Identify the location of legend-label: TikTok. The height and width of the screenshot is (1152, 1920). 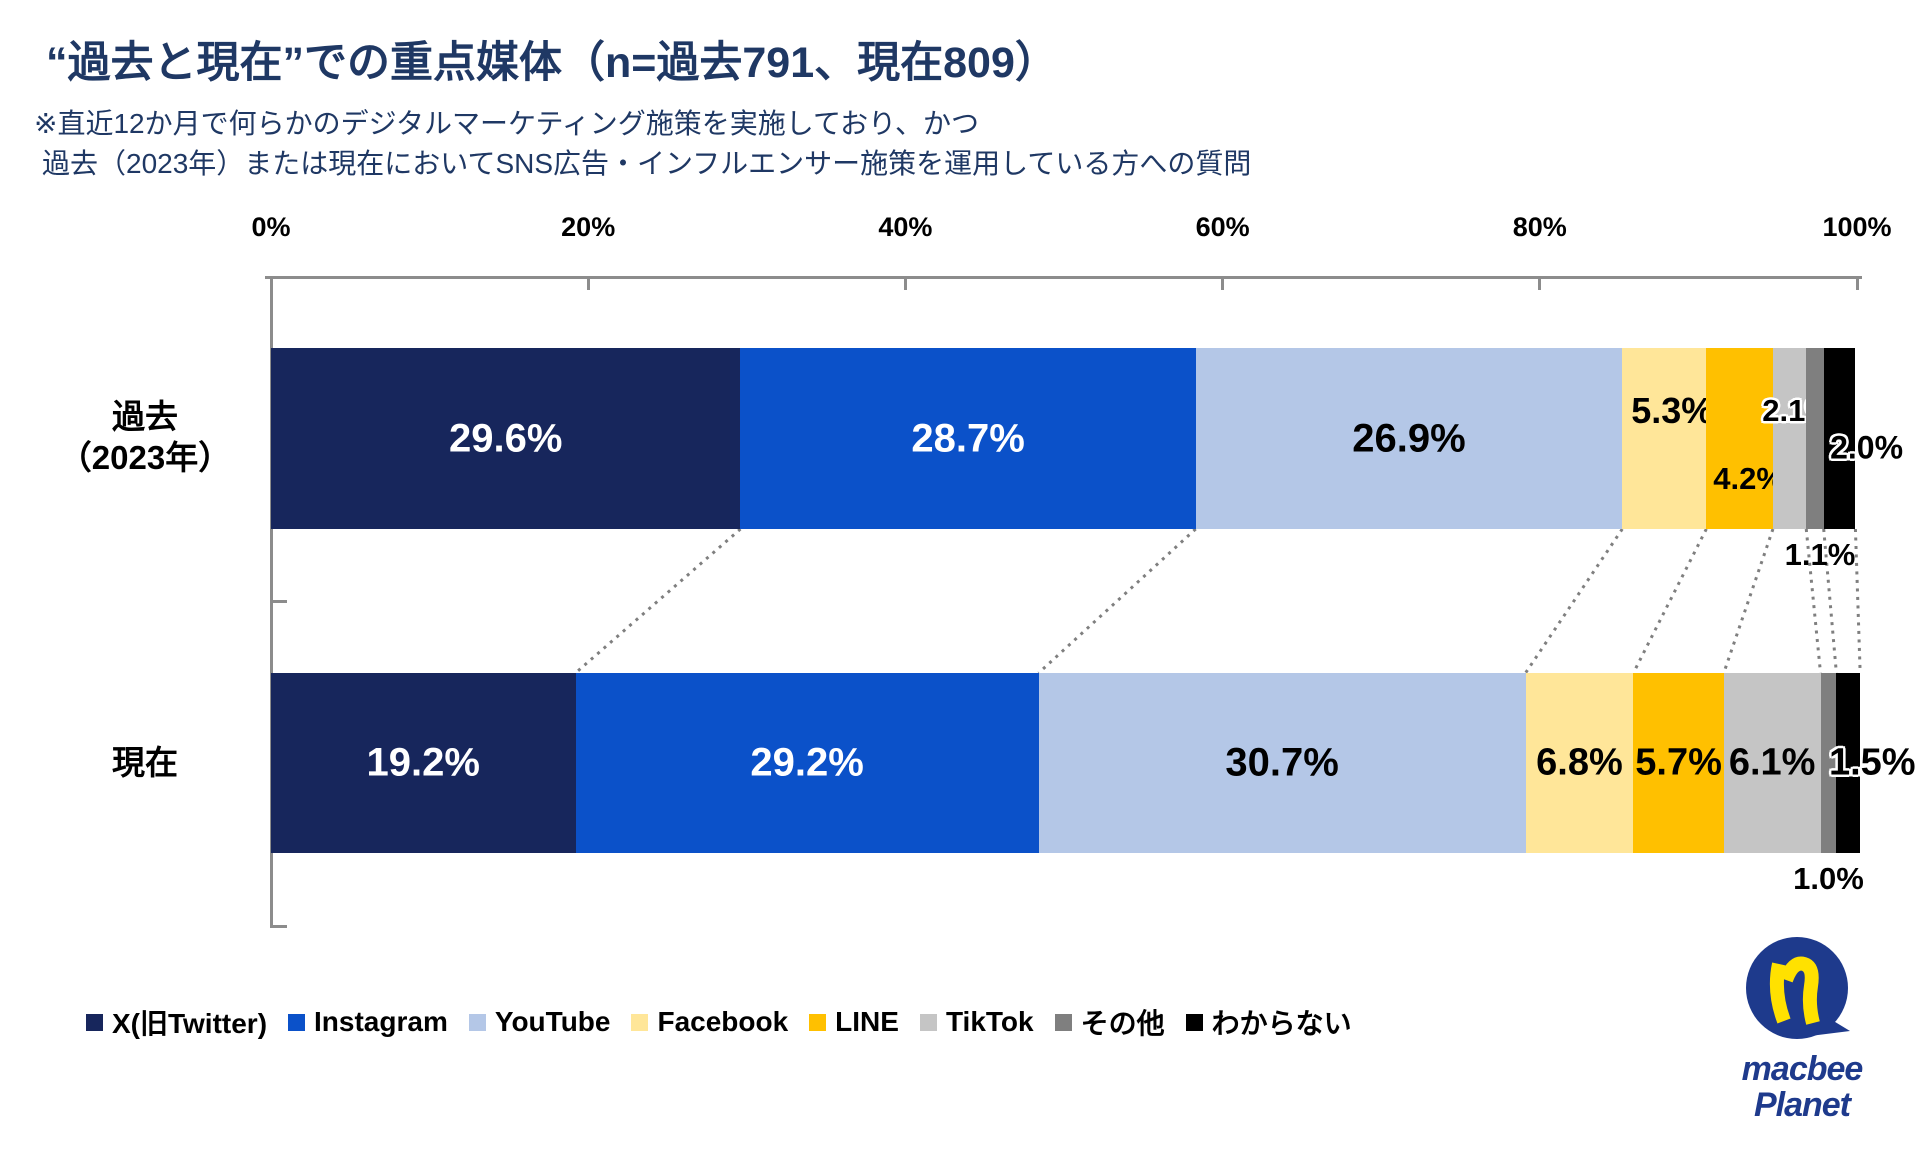
(989, 1021).